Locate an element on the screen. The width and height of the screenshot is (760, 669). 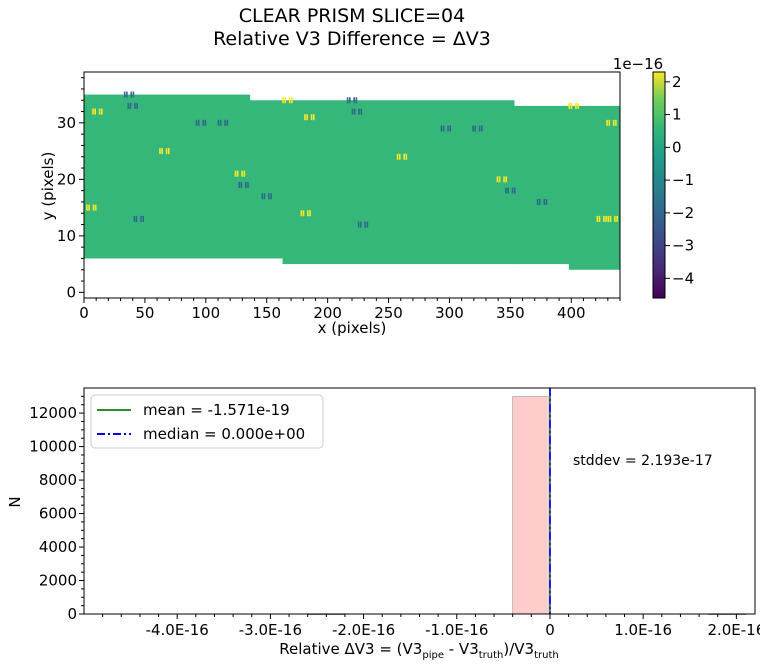
colorbar-gradient is located at coordinates (659, 185).